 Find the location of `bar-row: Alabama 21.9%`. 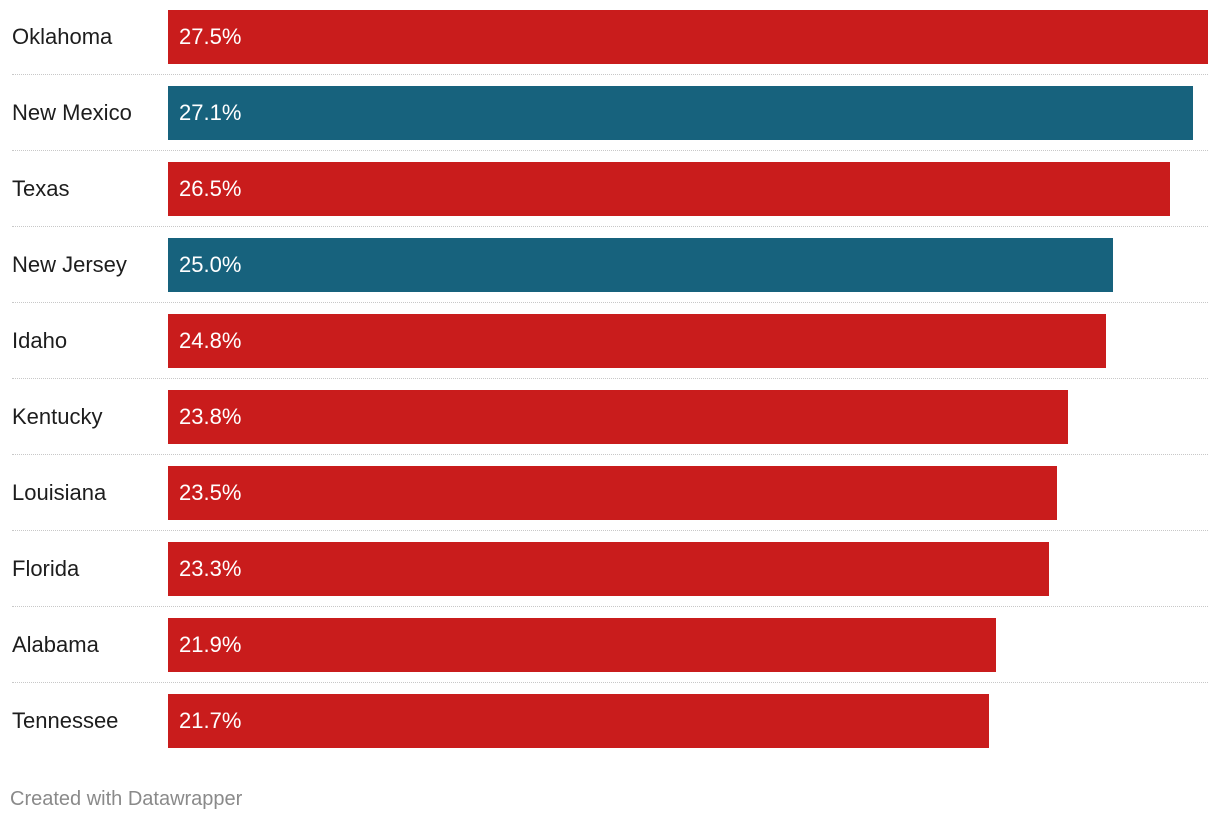

bar-row: Alabama 21.9% is located at coordinates (610, 656).